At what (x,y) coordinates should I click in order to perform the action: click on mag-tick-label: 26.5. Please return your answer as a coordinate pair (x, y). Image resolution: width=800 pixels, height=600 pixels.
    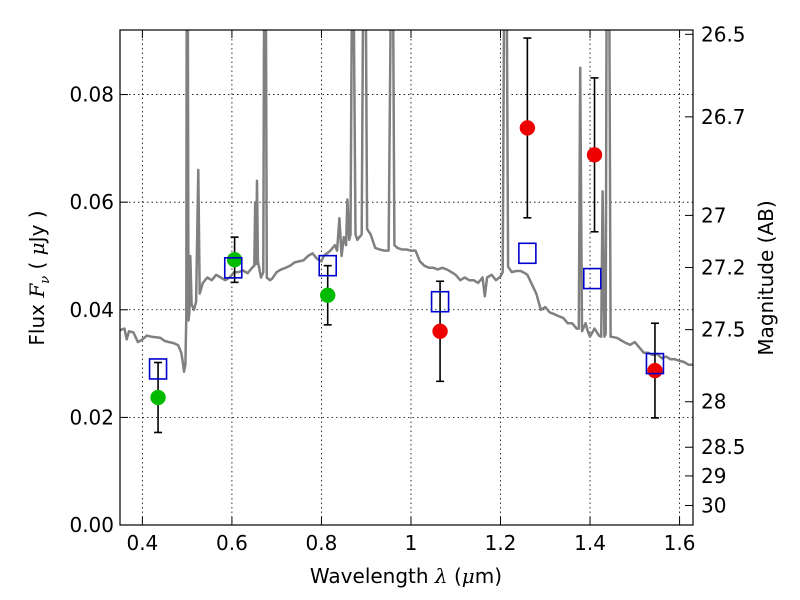
    Looking at the image, I should click on (723, 34).